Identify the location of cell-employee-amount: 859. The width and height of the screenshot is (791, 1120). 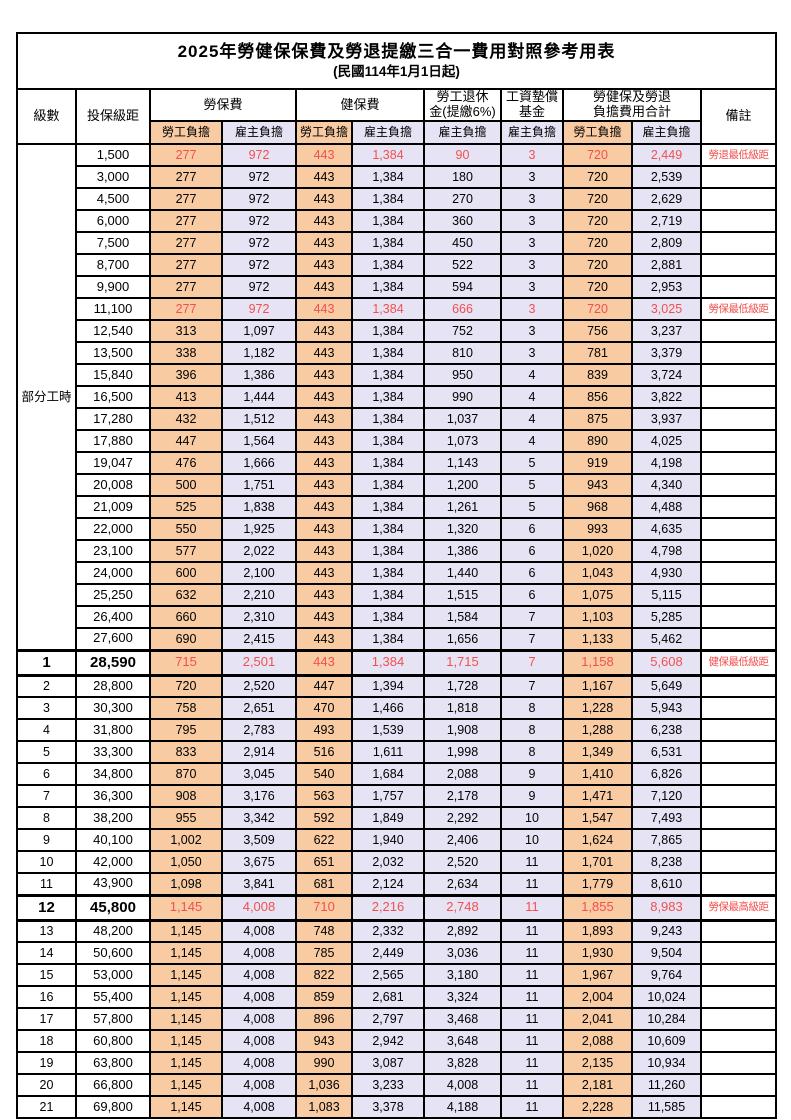
(324, 997).